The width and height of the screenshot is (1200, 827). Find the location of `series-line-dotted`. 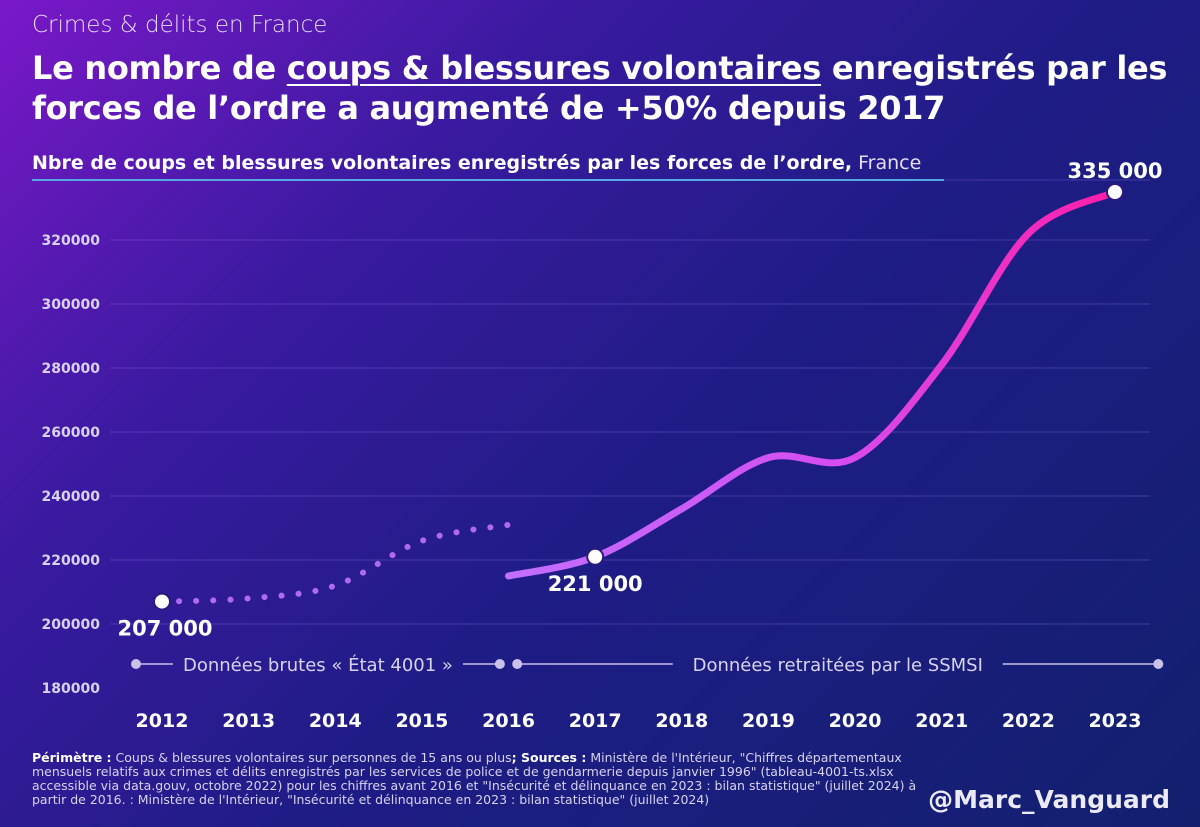

series-line-dotted is located at coordinates (335, 563).